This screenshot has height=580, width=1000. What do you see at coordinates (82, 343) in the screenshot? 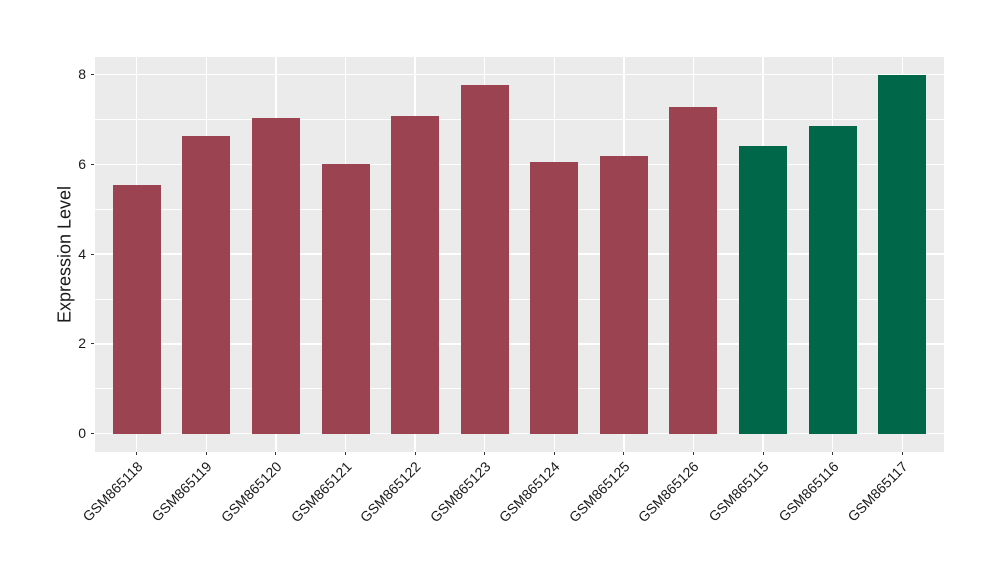
I see `y-tick-label: 2` at bounding box center [82, 343].